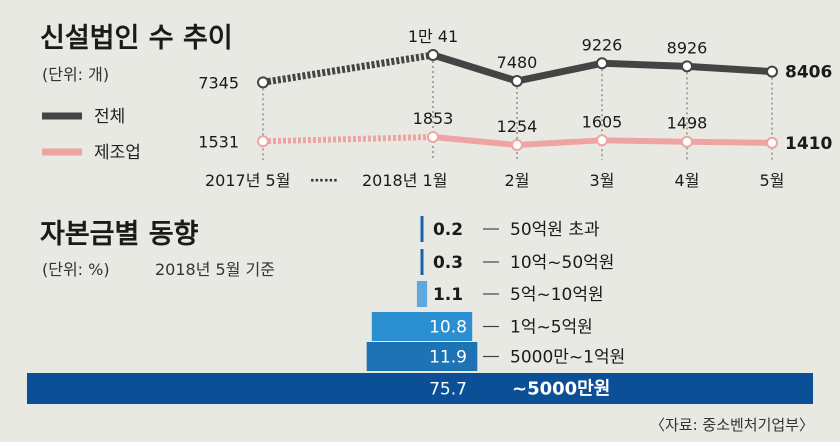 This screenshot has height=442, width=840. Describe the element at coordinates (517, 62) in the screenshot. I see `series-0-value-label: 7480` at that location.